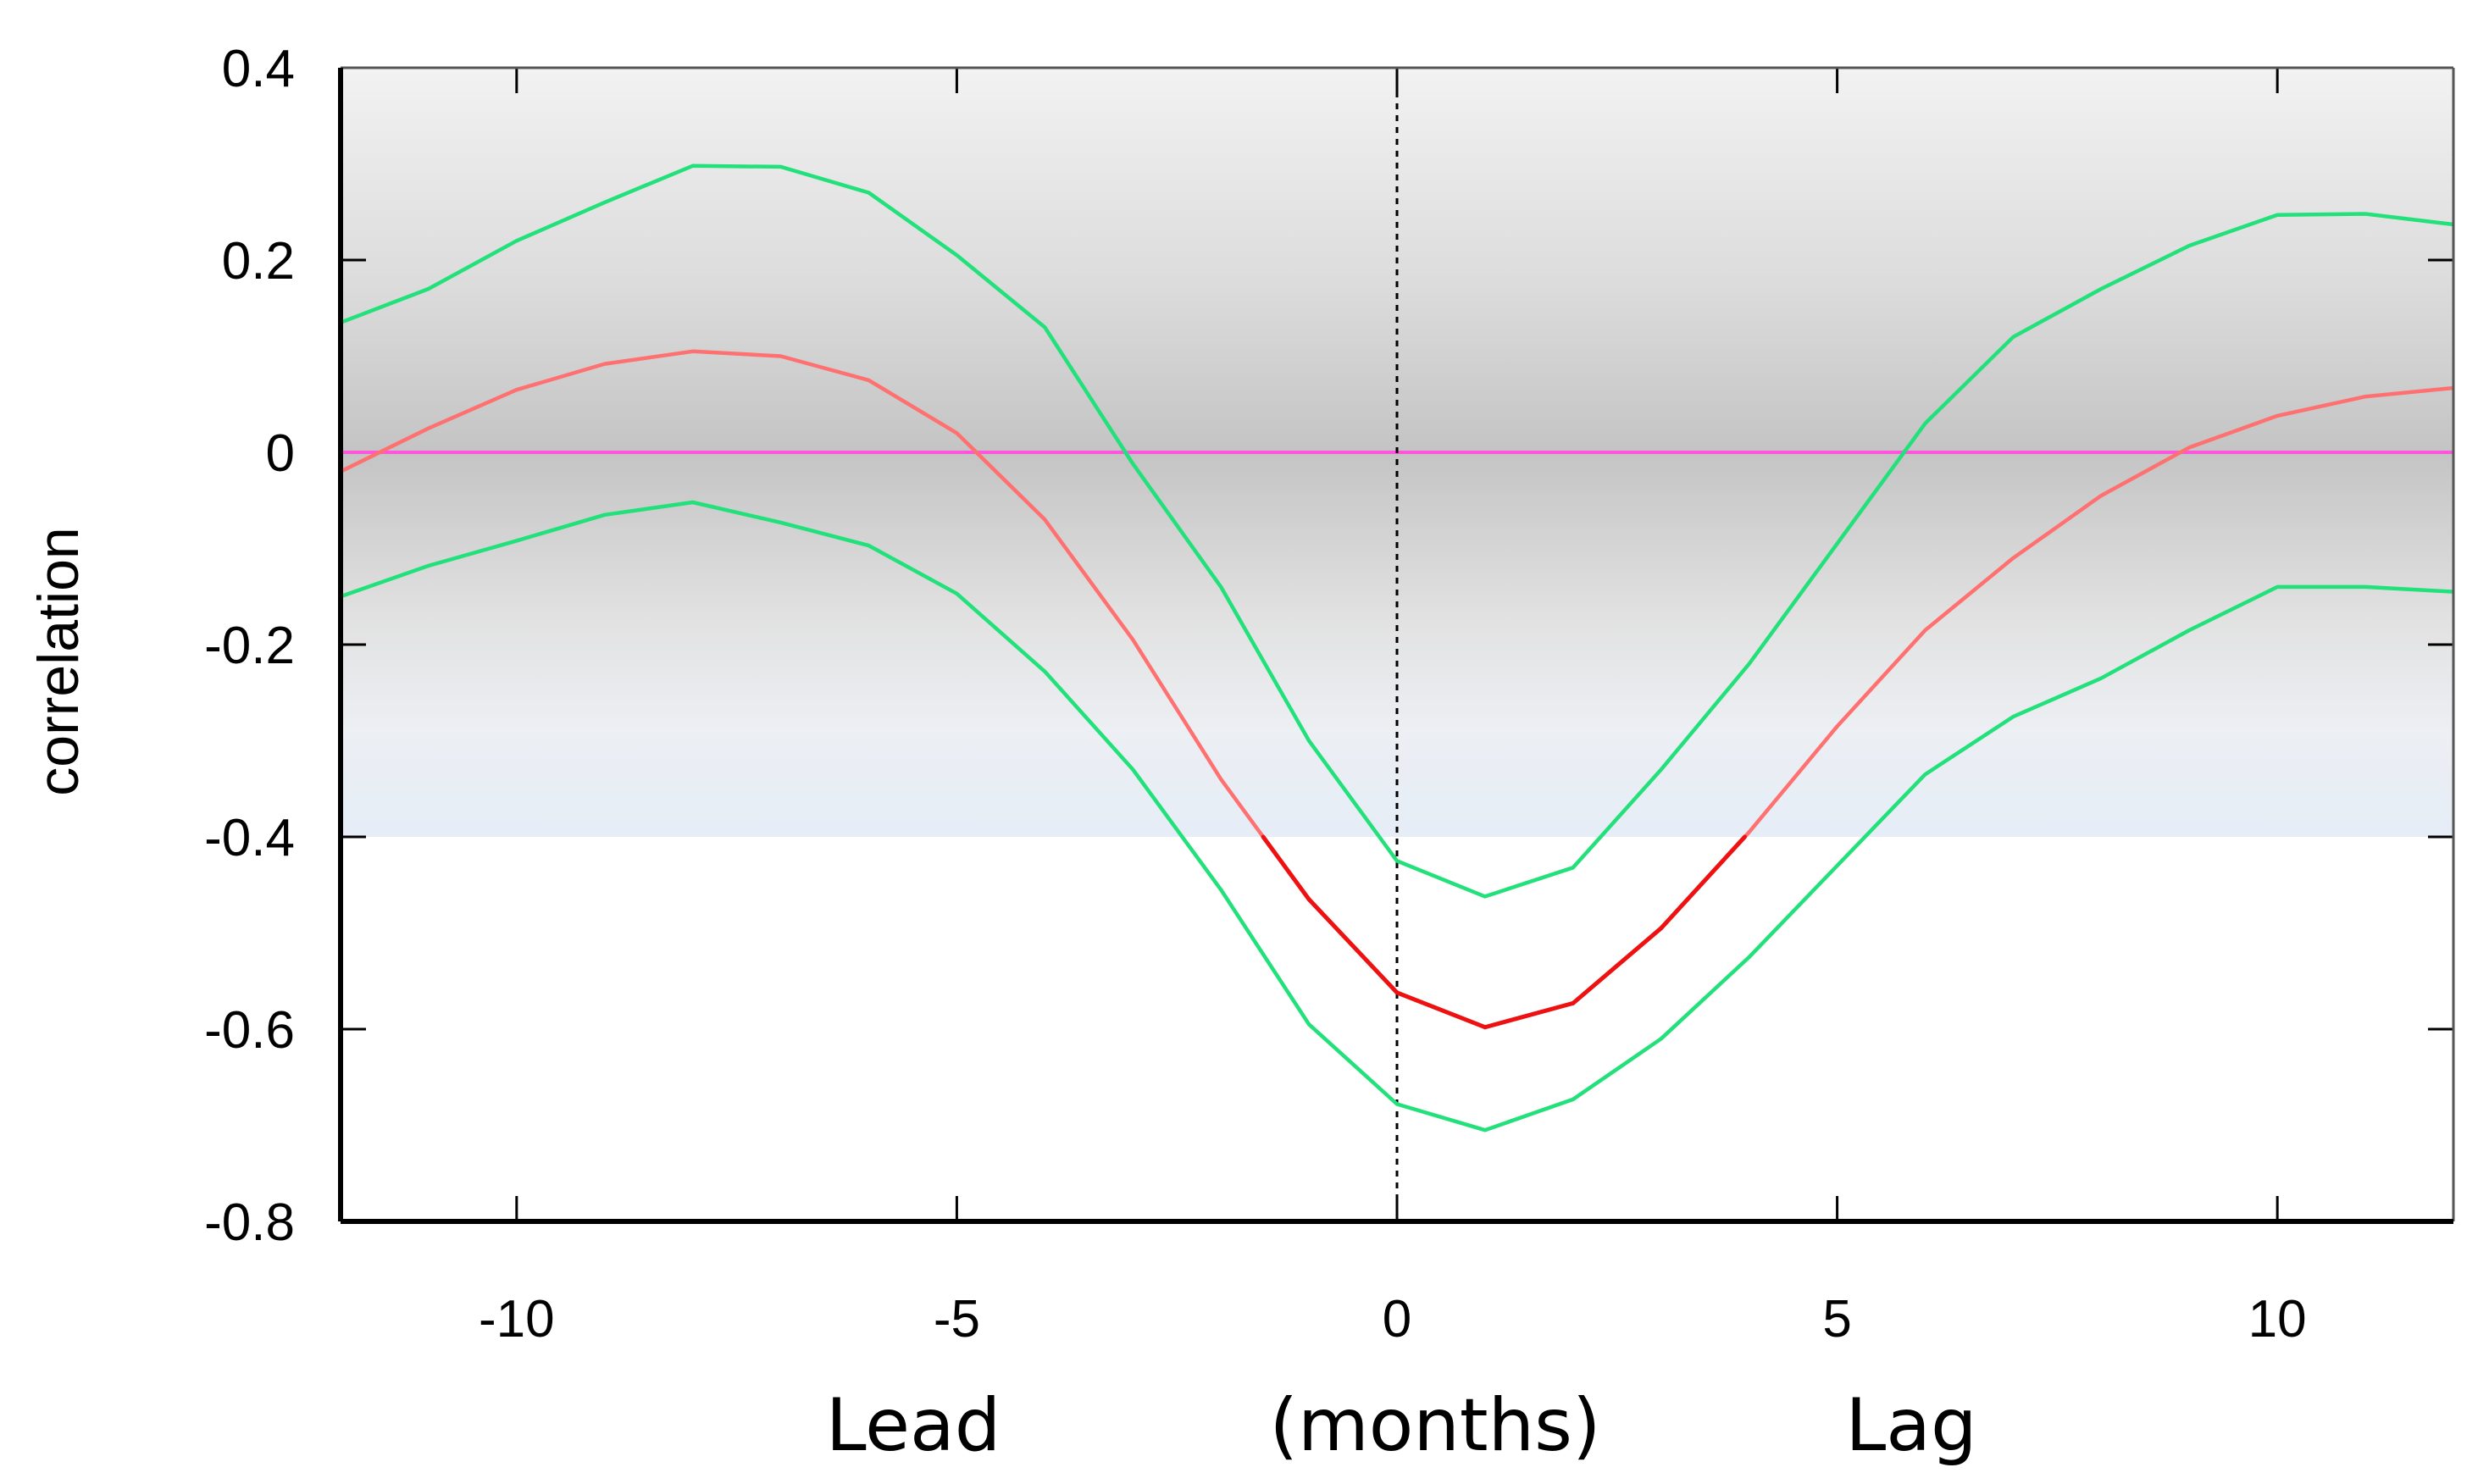  I want to click on y-tick-label: -0.8, so click(249, 1222).